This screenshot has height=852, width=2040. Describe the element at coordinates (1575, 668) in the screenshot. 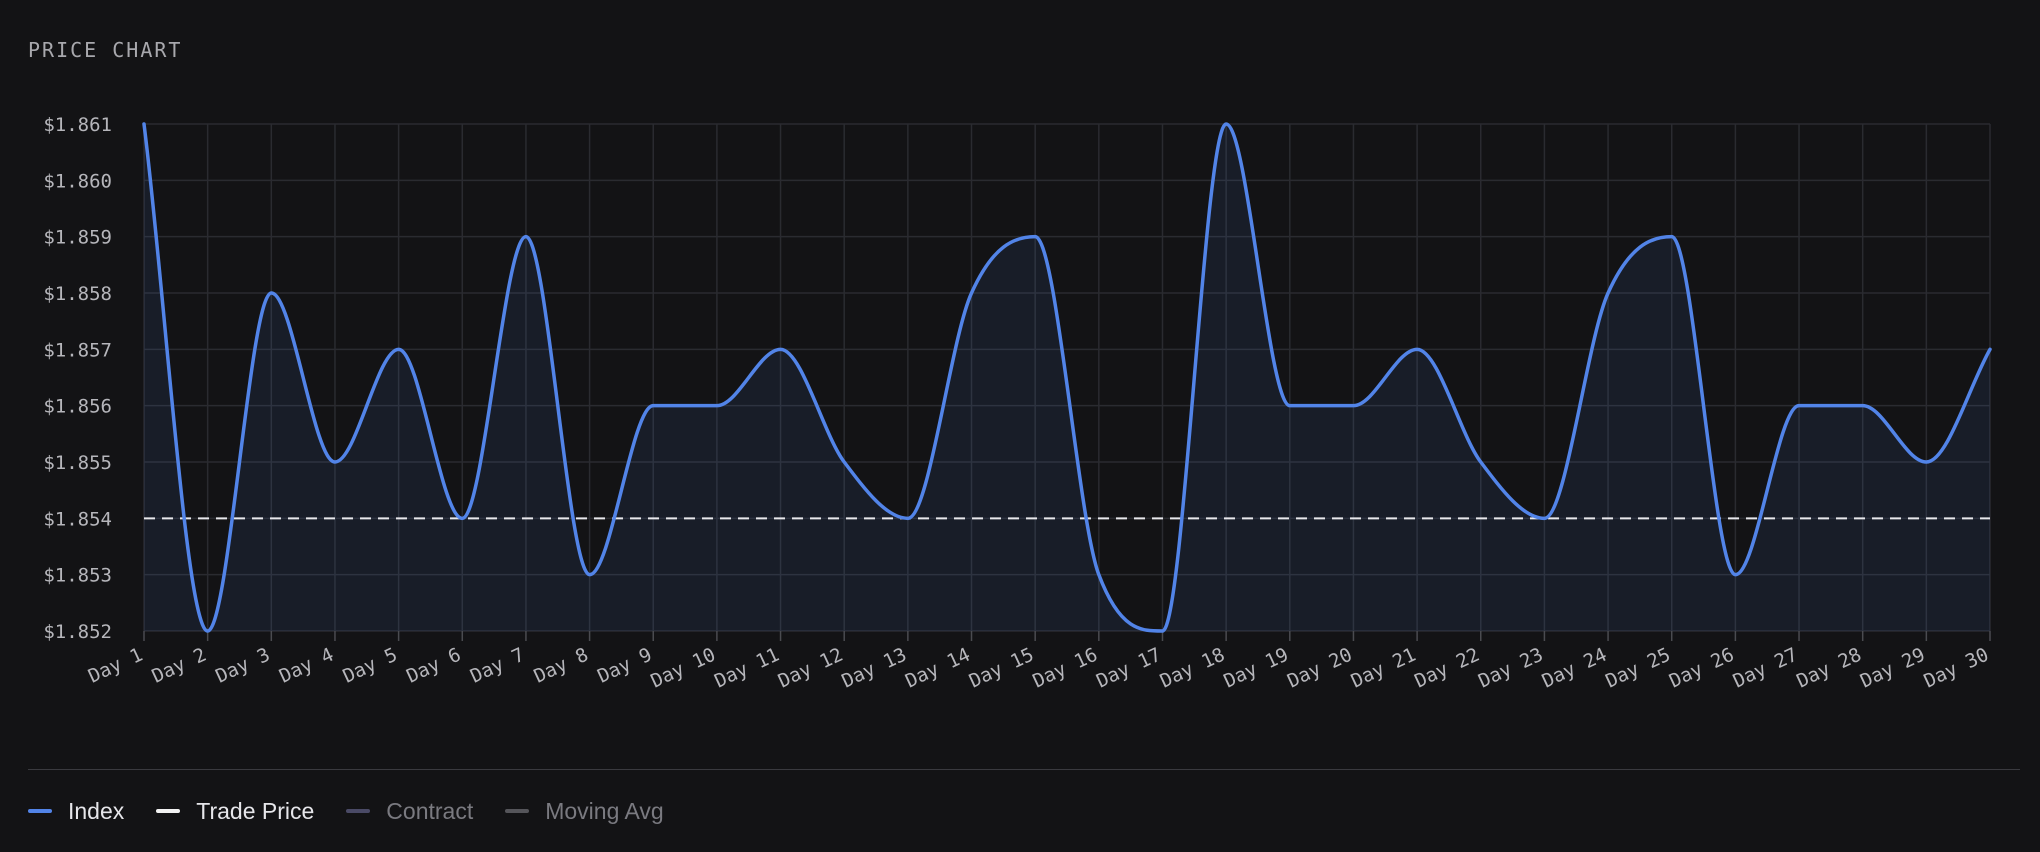

I see `x-tick-label: Day 24` at that location.